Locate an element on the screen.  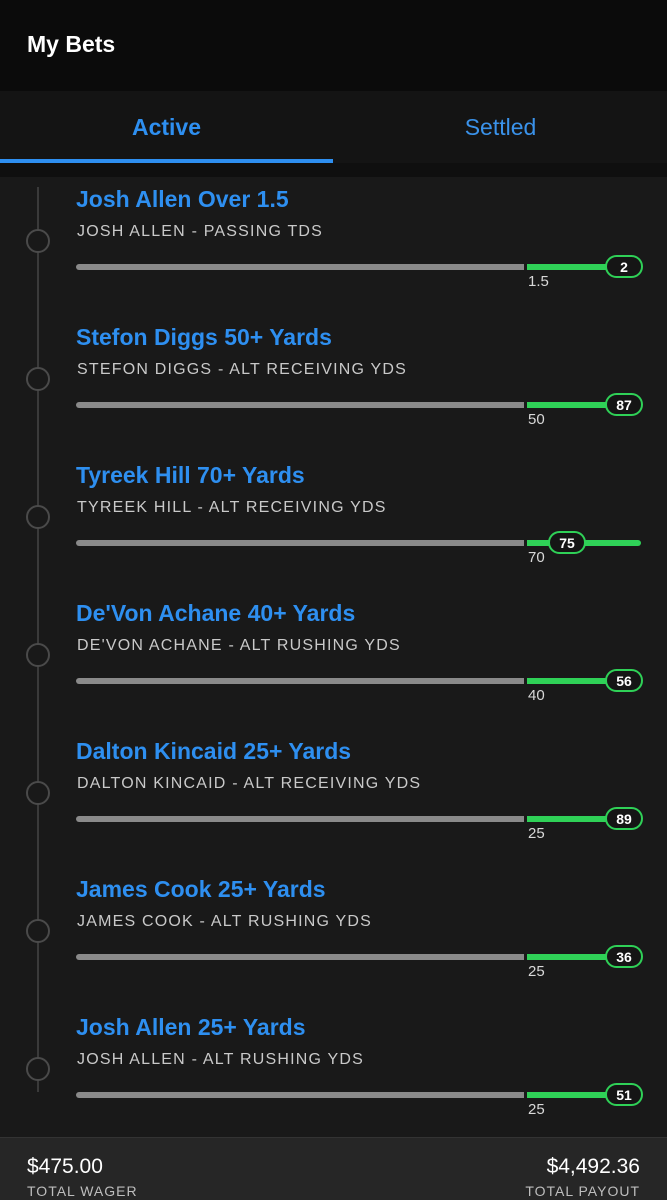
bet-title: Stefon Diggs 50+ Yards is located at coordinates (204, 337).